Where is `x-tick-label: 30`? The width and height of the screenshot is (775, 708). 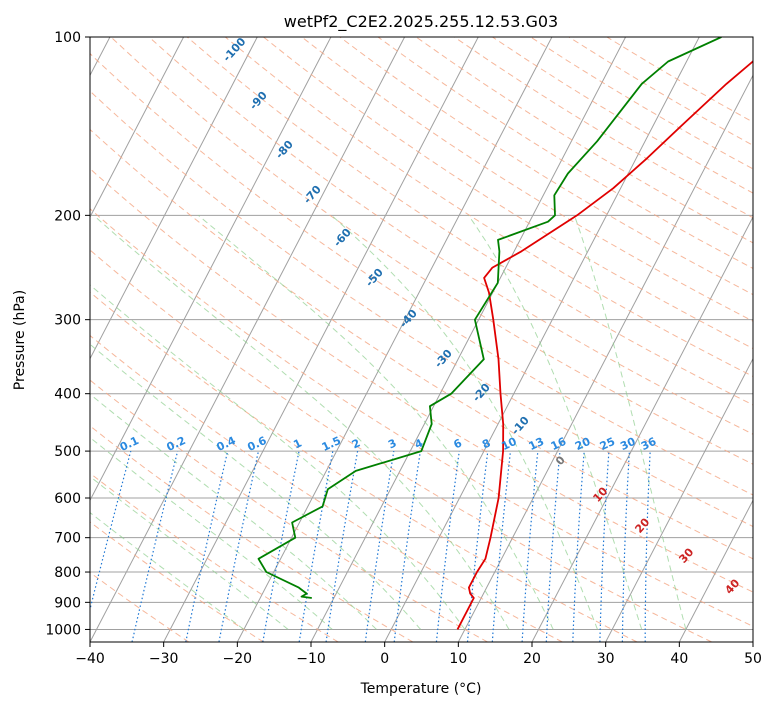 x-tick-label: 30 is located at coordinates (606, 659).